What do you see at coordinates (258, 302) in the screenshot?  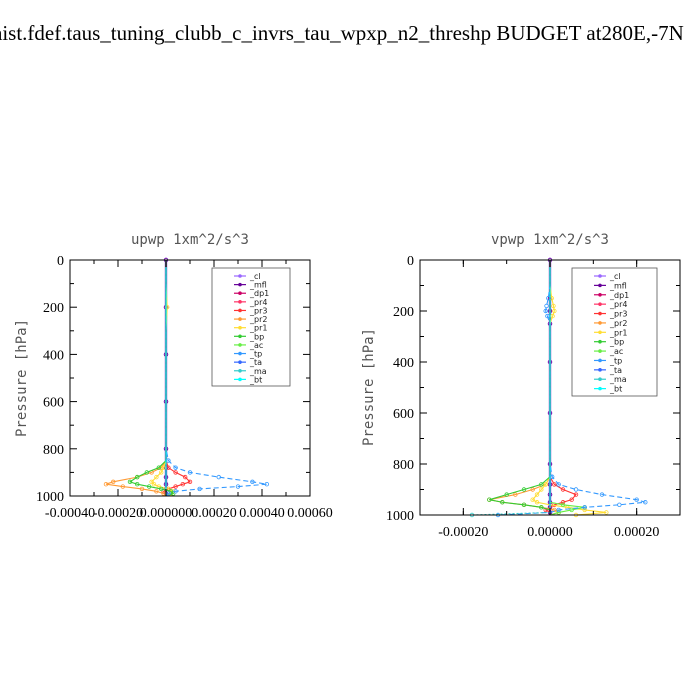 I see `legend-label-pr4: _pr4` at bounding box center [258, 302].